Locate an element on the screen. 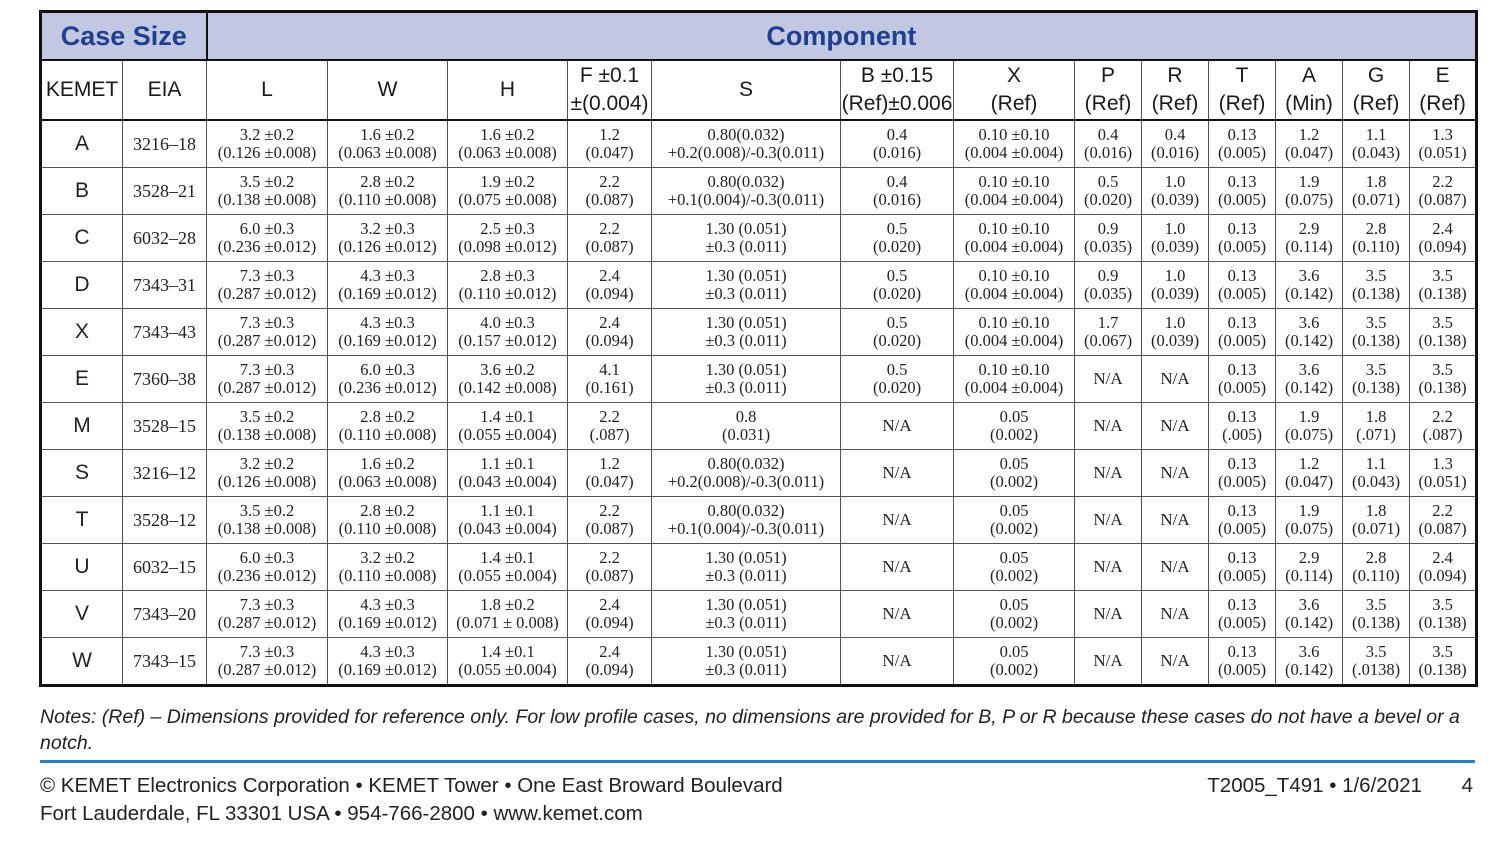 The image size is (1512, 844). table-cell: 0.13 (.005) is located at coordinates (1242, 426).